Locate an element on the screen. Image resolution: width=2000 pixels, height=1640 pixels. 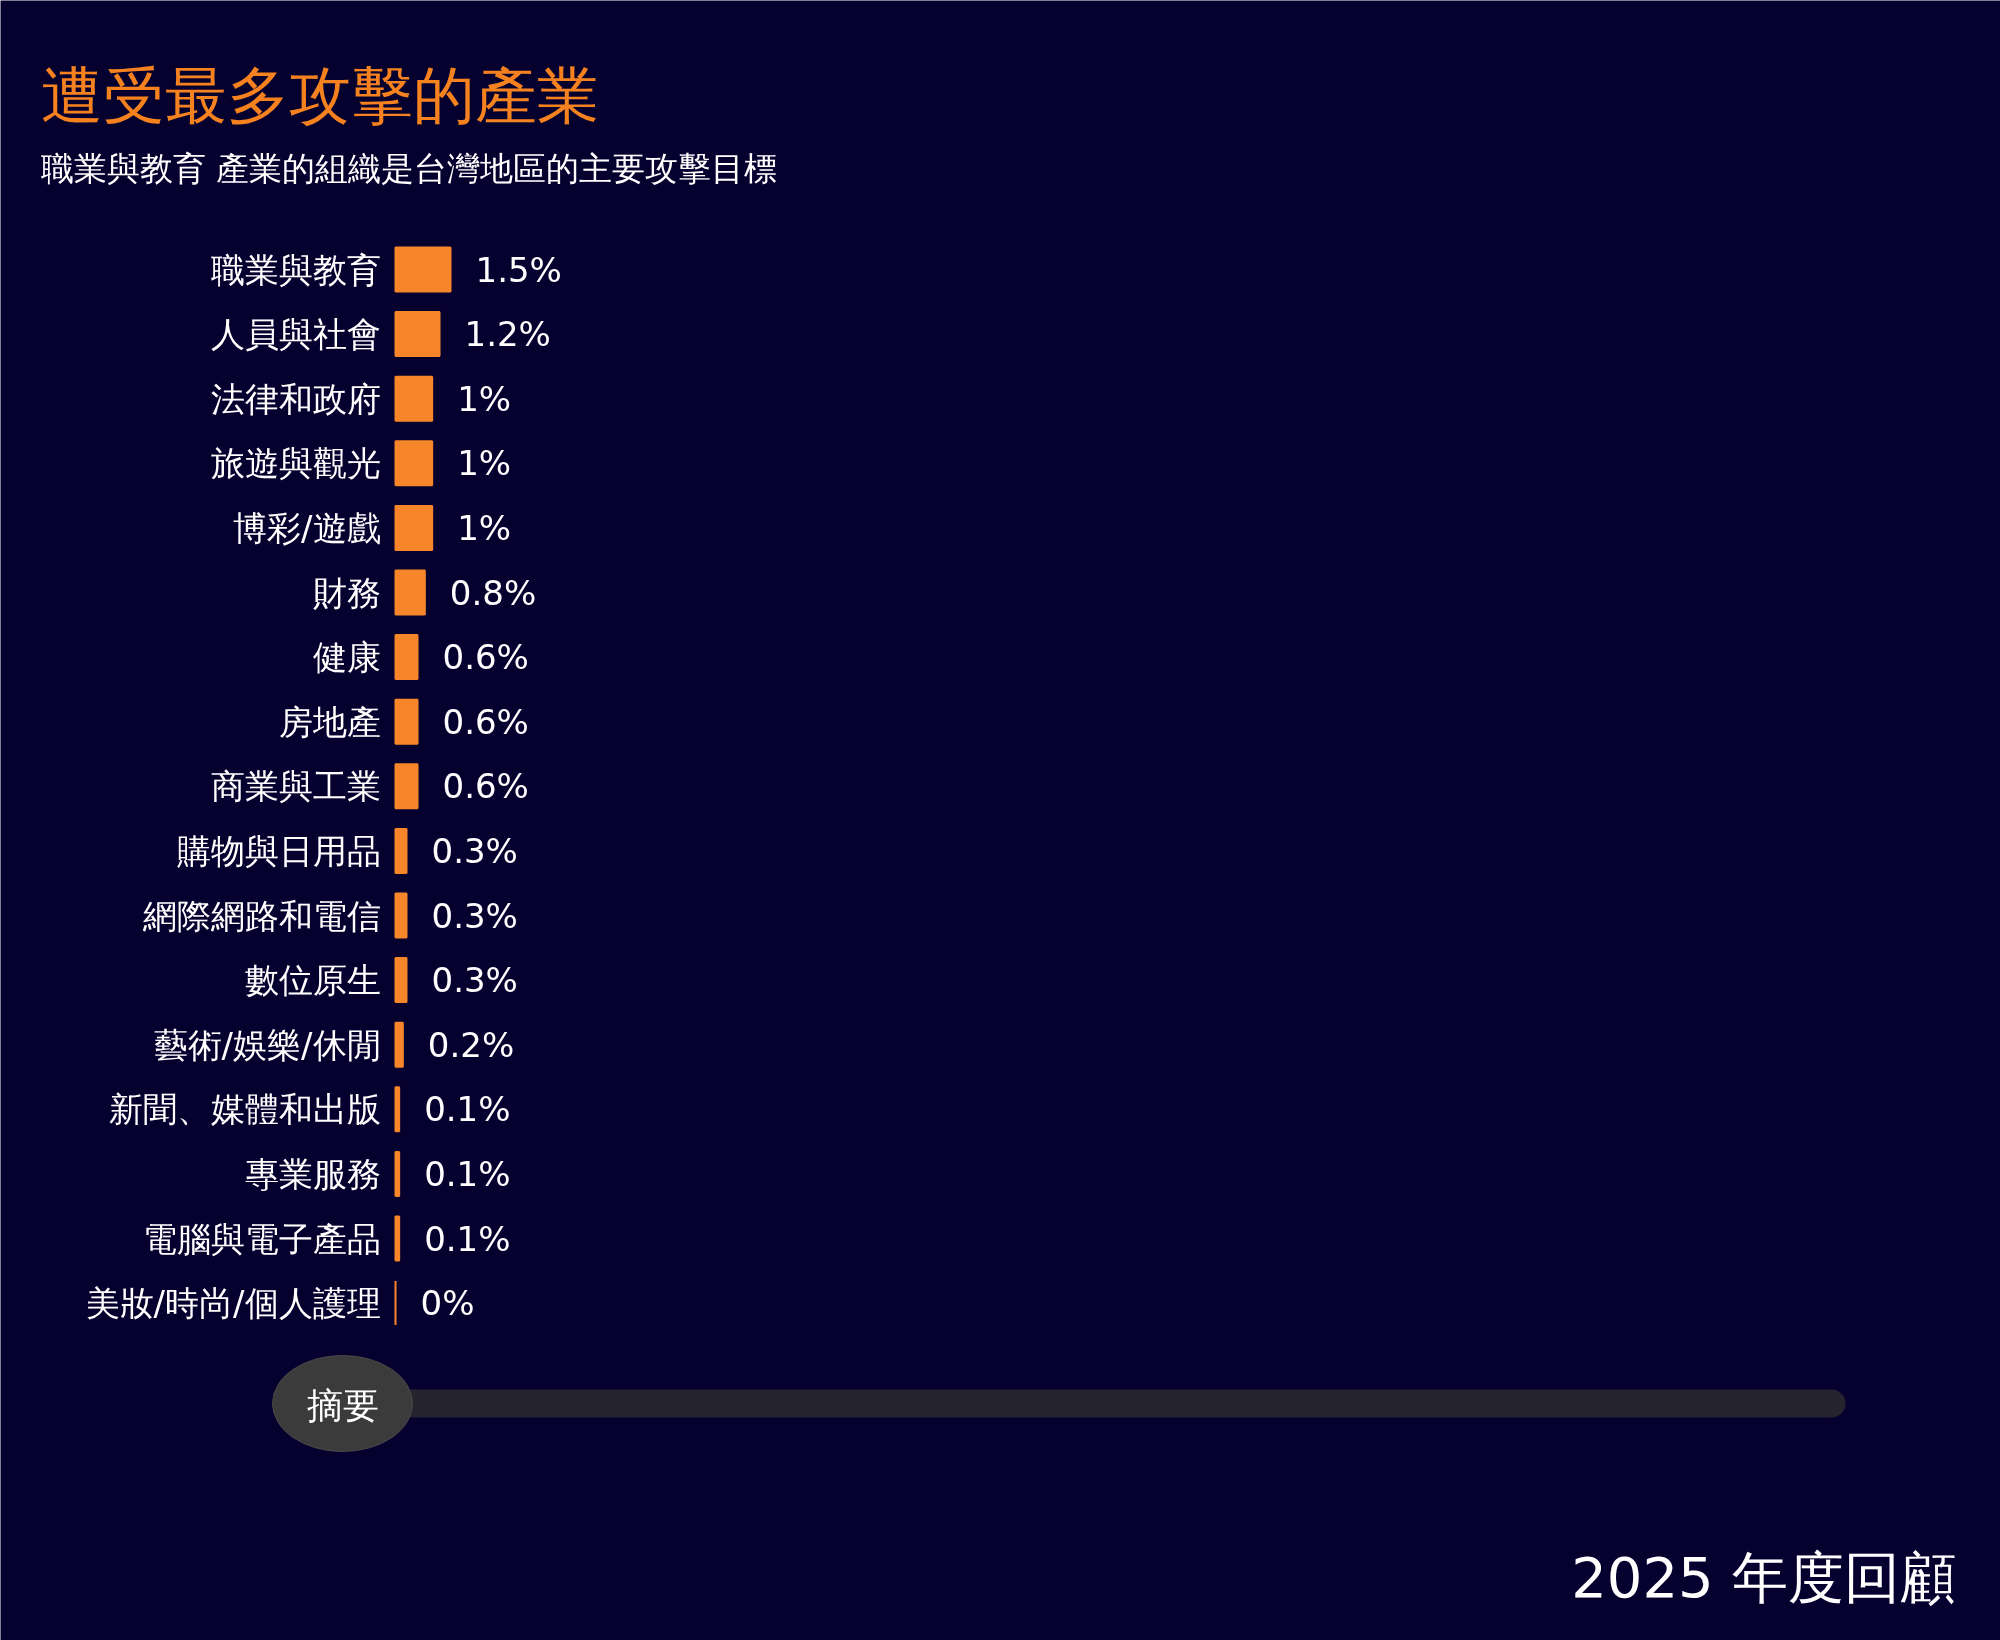
y-tick-label: 博彩/遊戲 is located at coordinates (307, 527).